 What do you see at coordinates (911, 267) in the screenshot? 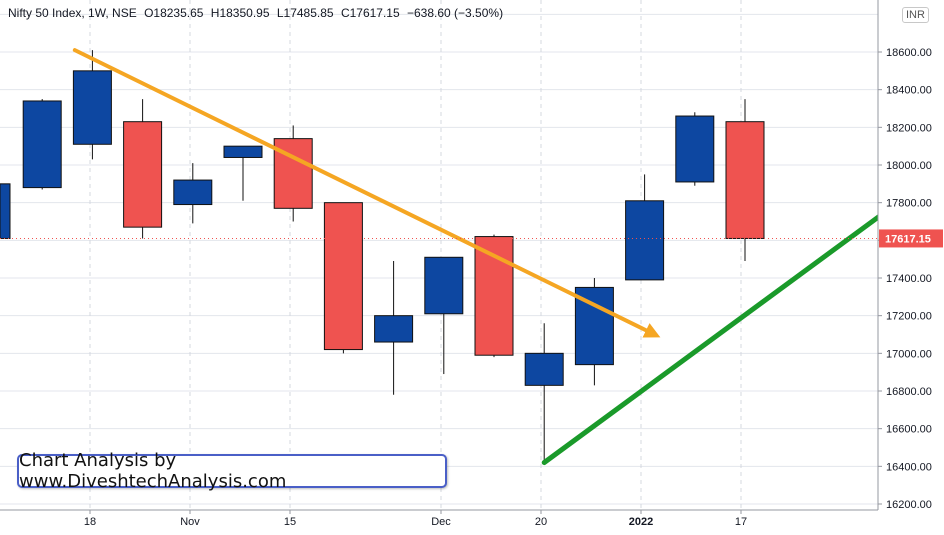
I see `price-axis-bg` at bounding box center [911, 267].